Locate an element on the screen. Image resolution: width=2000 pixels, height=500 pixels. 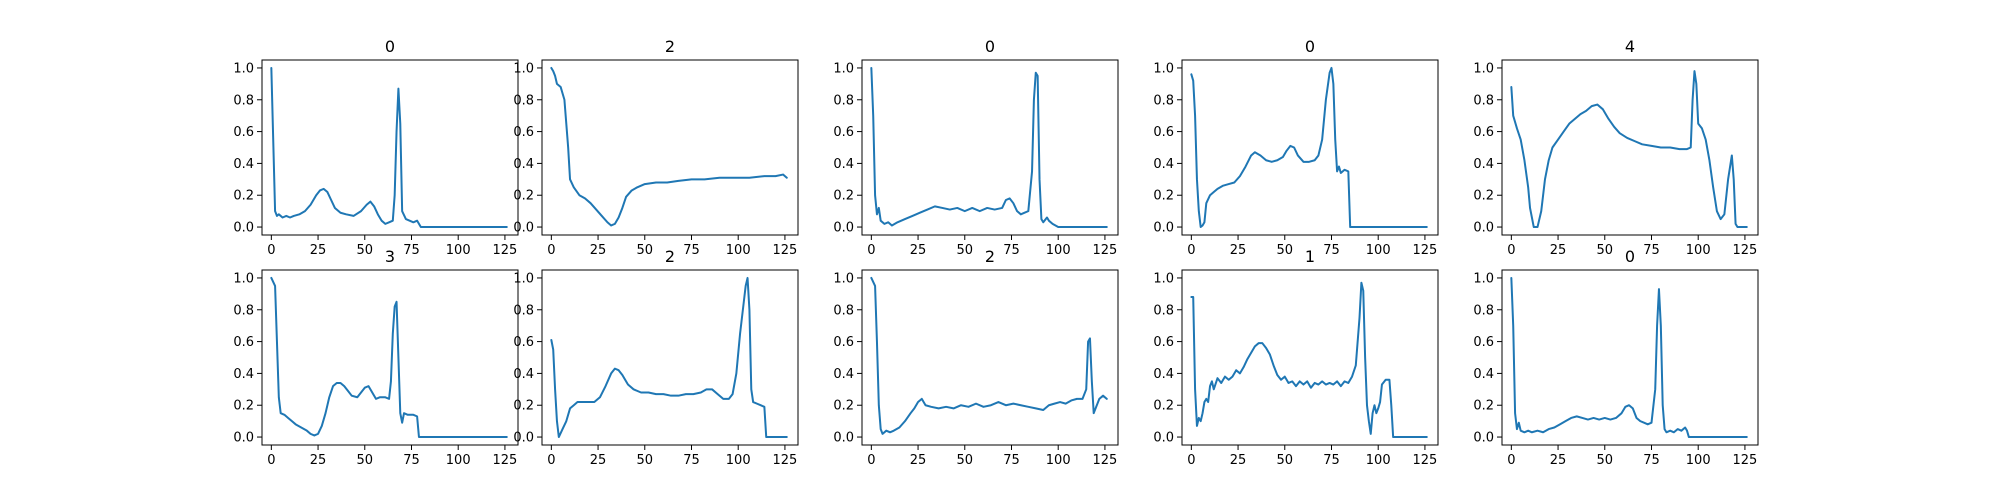
y-tick-label-5-3: 0.6 is located at coordinates (1483, 132).